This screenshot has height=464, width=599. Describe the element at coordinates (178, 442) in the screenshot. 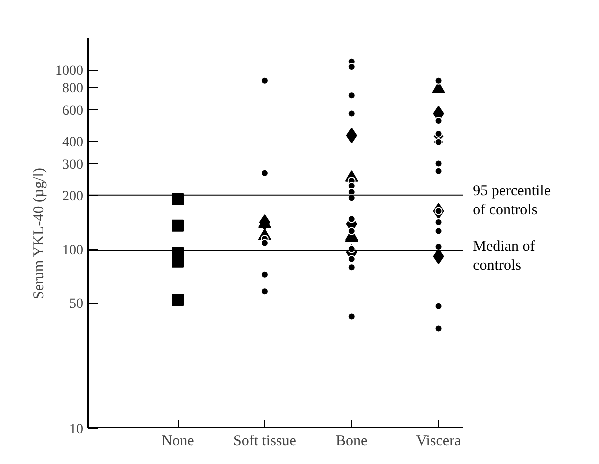

I see `x-tick-label: None` at that location.